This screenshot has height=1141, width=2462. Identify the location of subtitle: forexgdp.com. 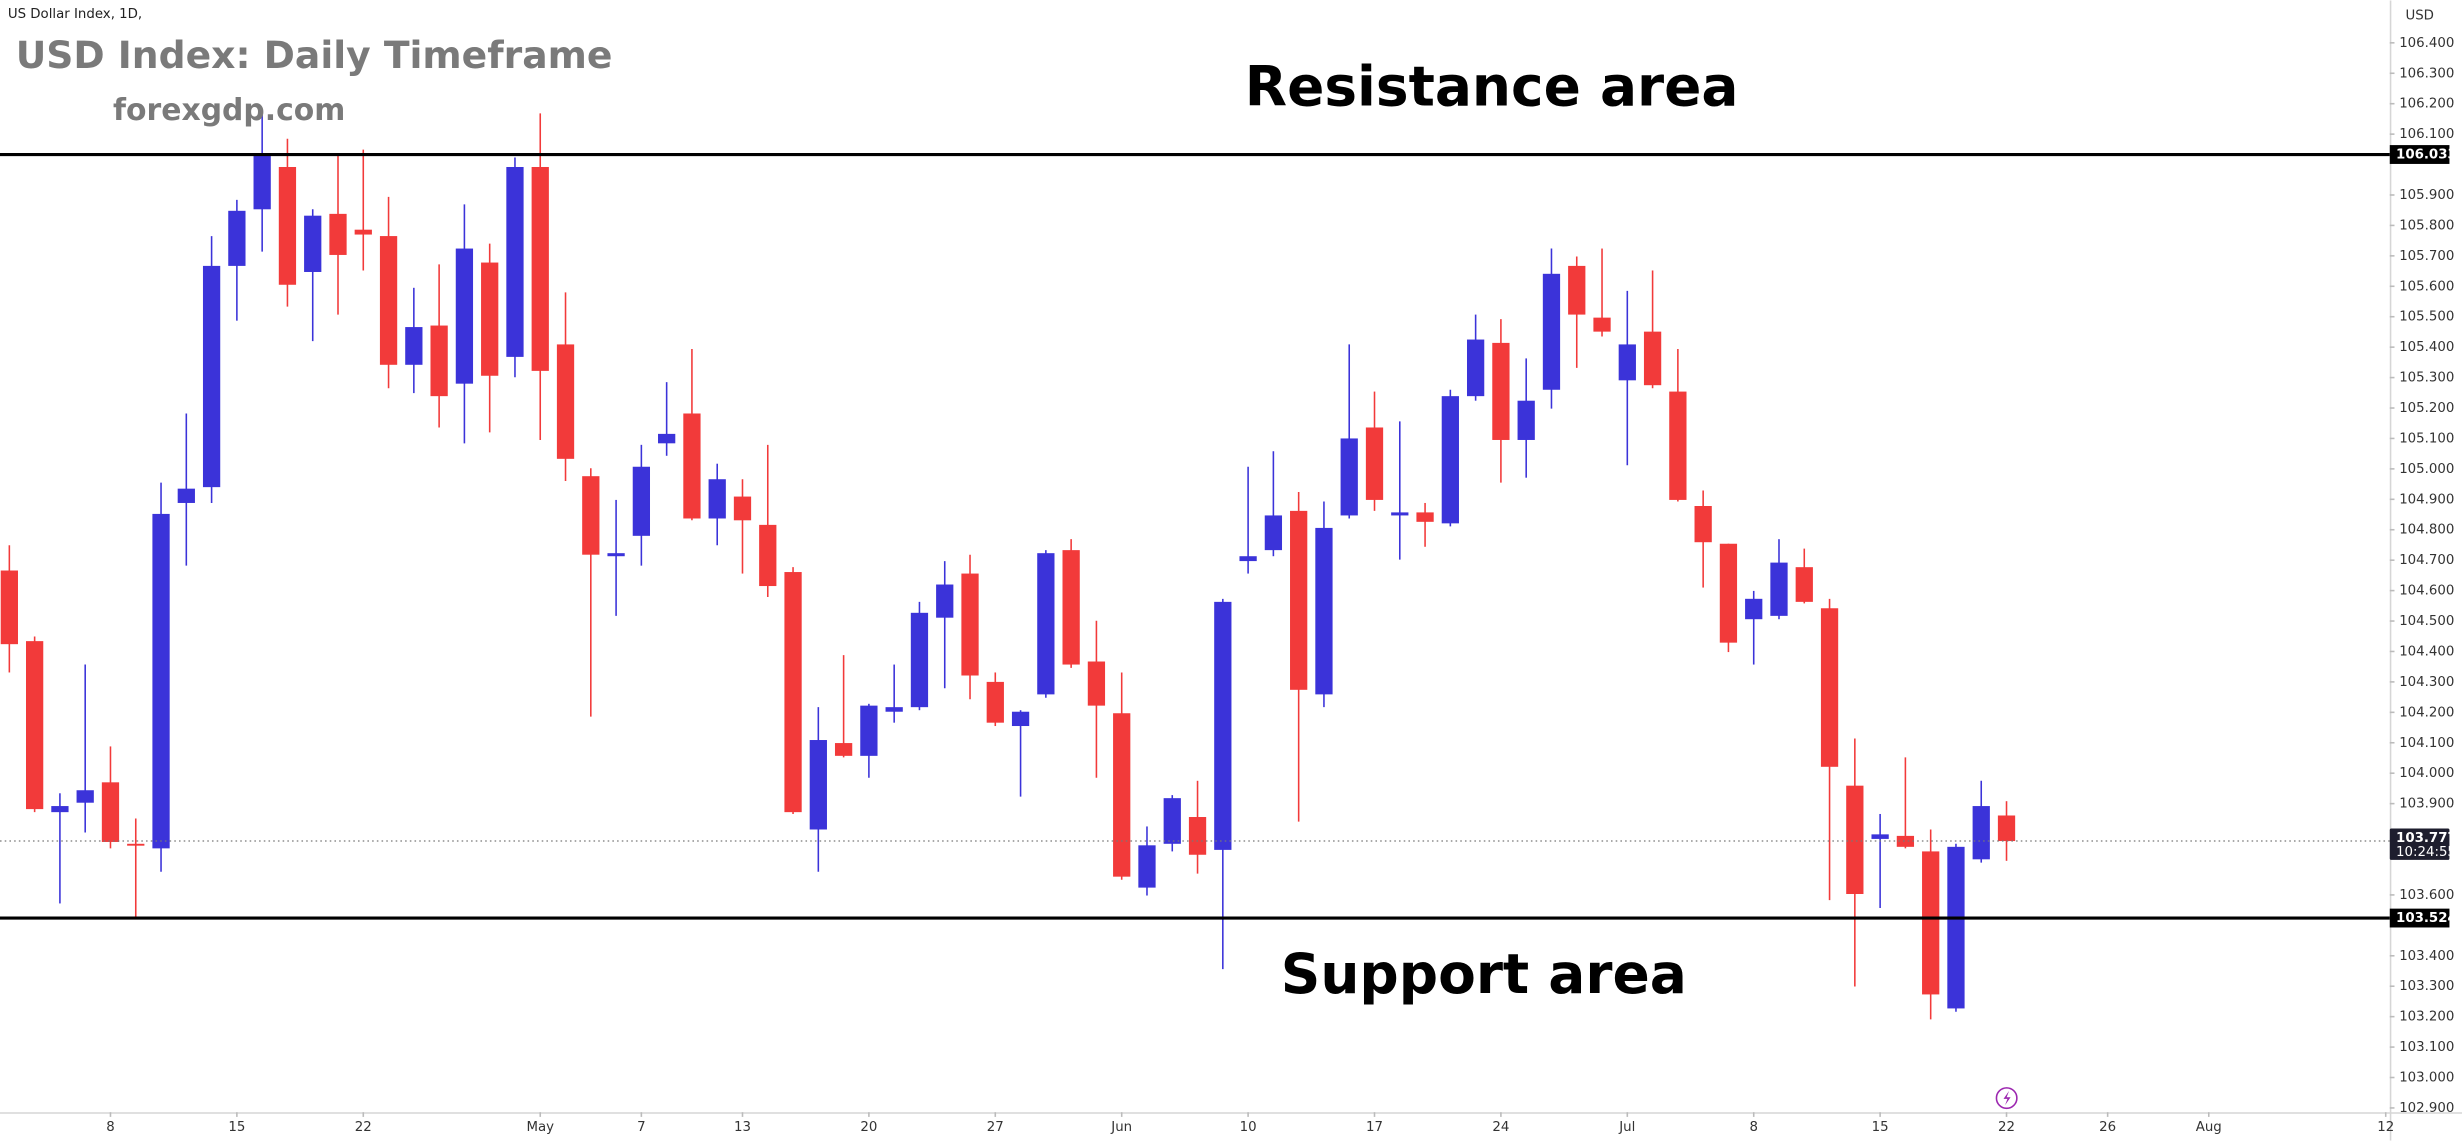
(229, 110).